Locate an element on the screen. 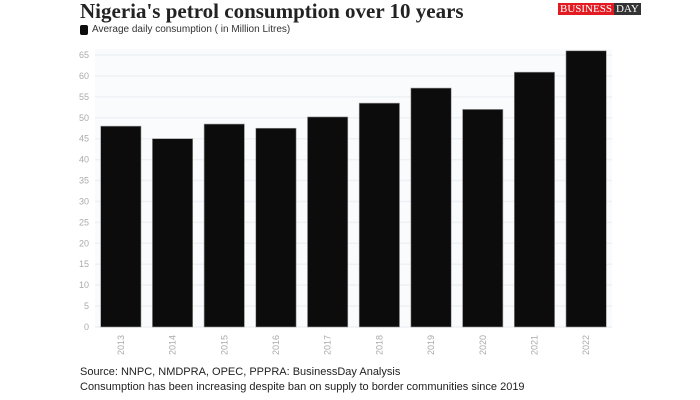  x-tick-label: 2017 is located at coordinates (328, 345).